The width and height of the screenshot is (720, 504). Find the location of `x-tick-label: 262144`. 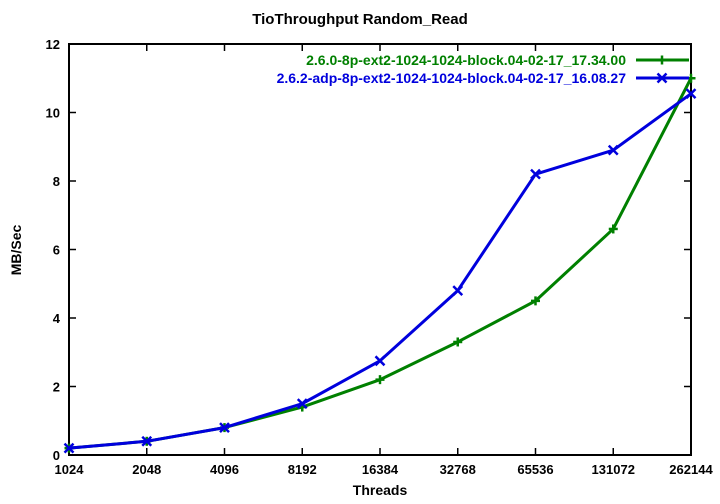

x-tick-label: 262144 is located at coordinates (691, 469).